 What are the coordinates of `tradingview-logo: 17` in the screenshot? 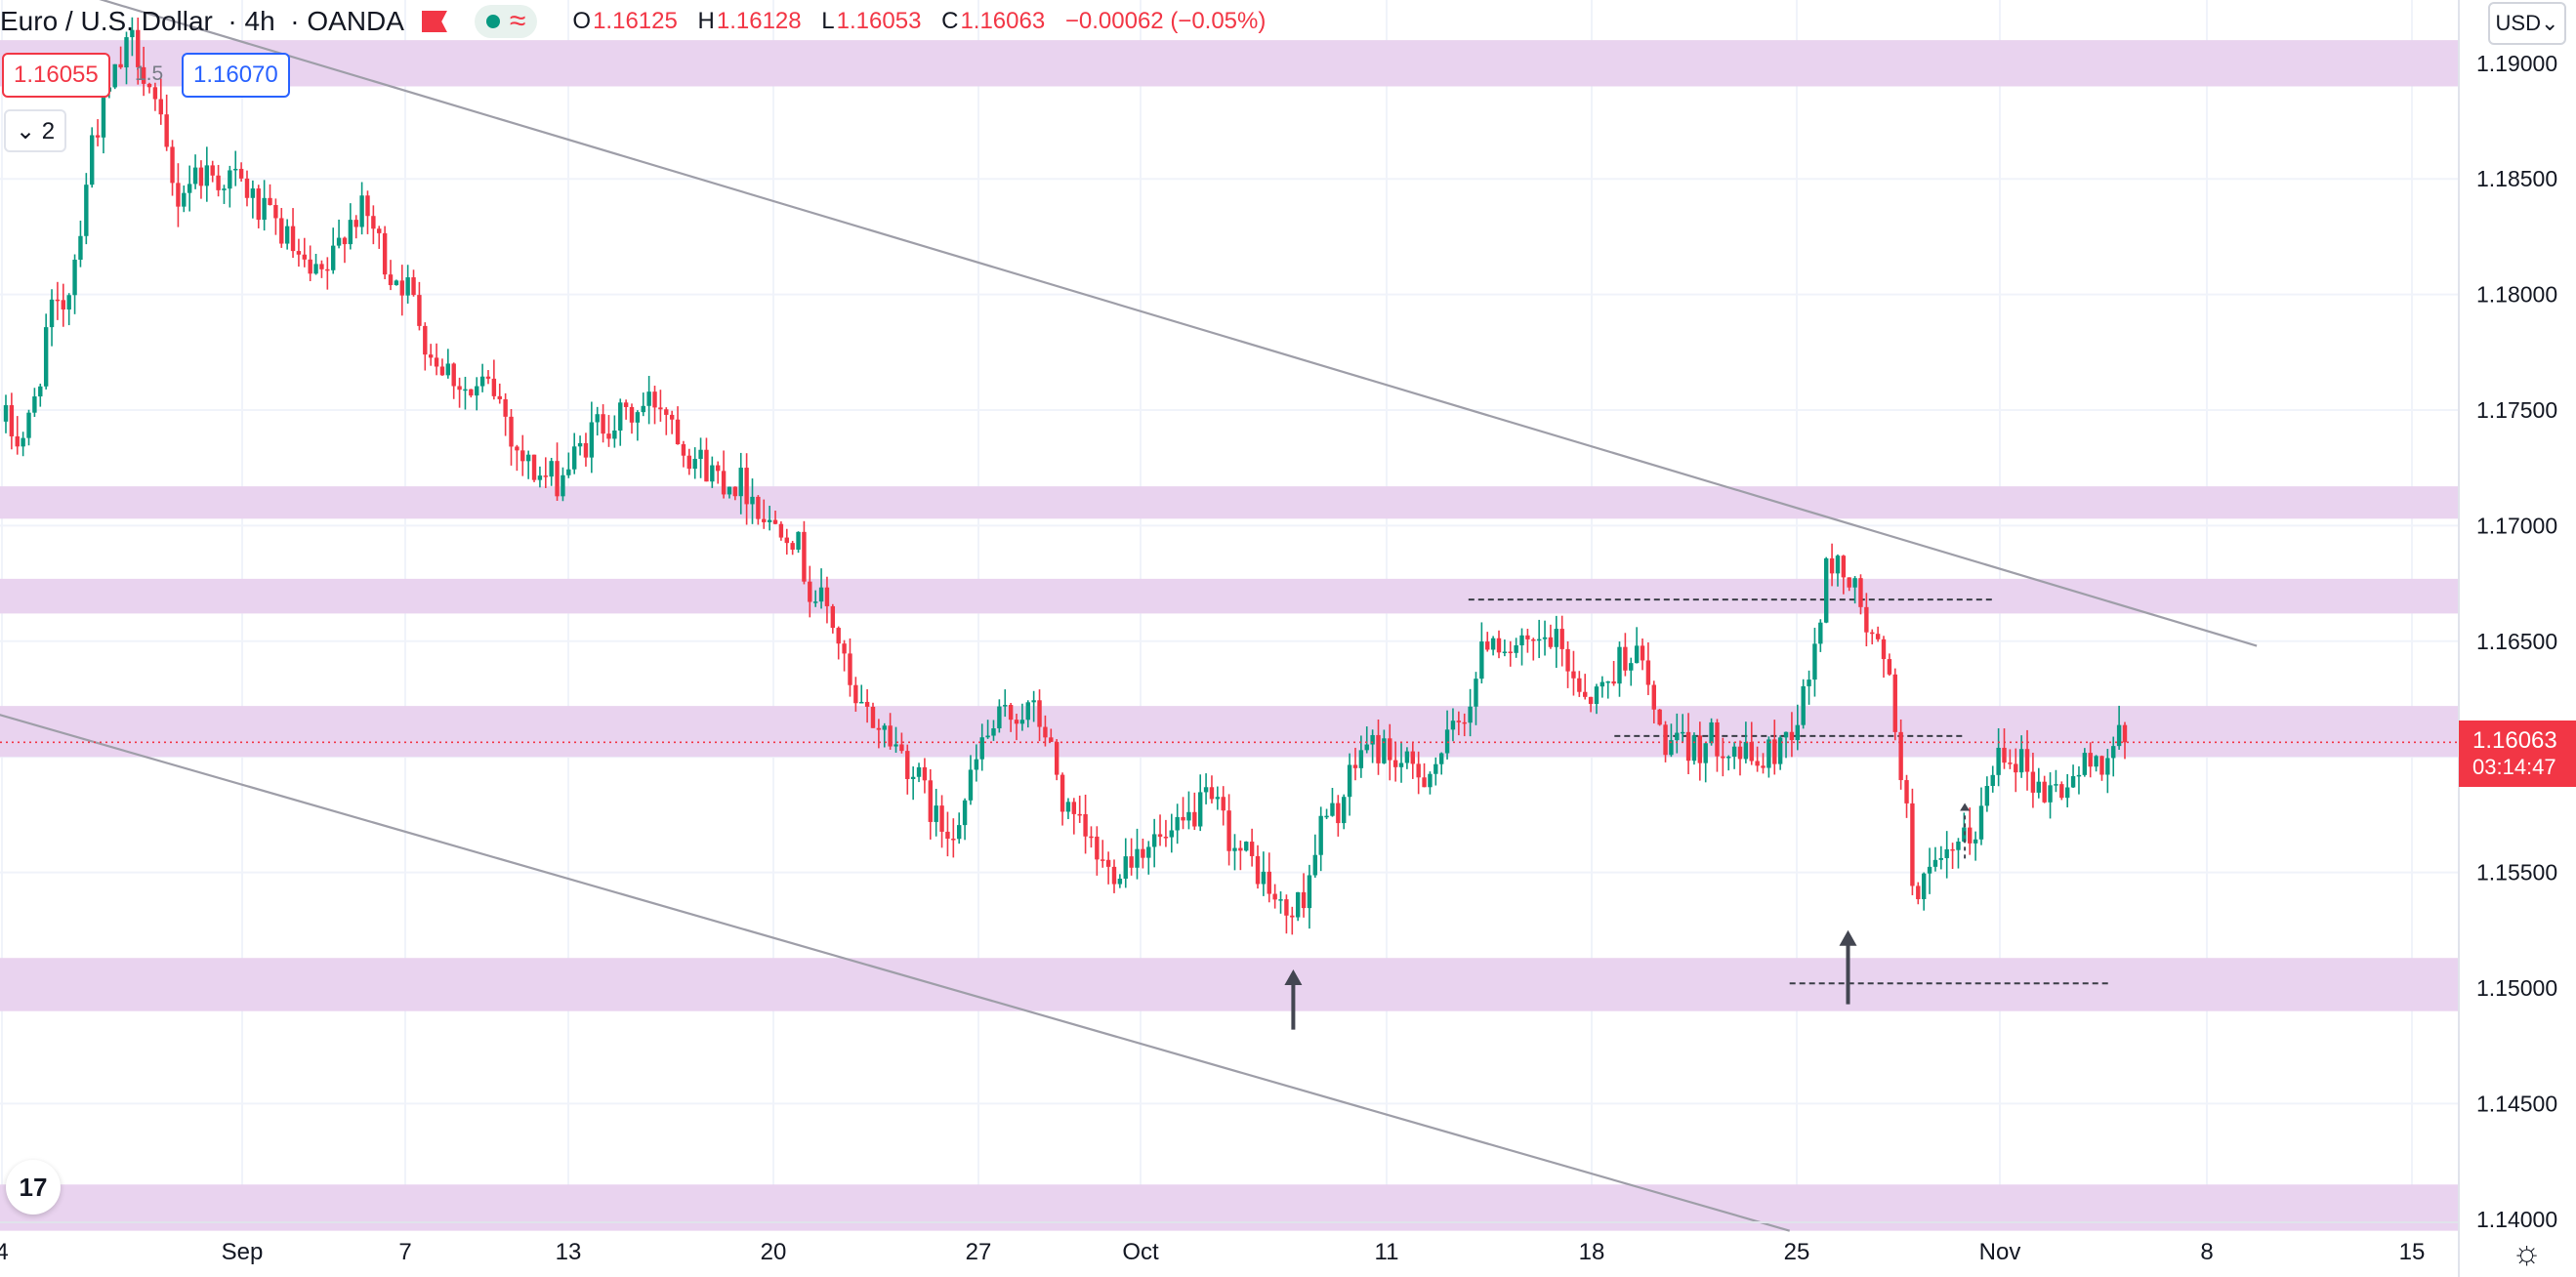 It's located at (34, 1187).